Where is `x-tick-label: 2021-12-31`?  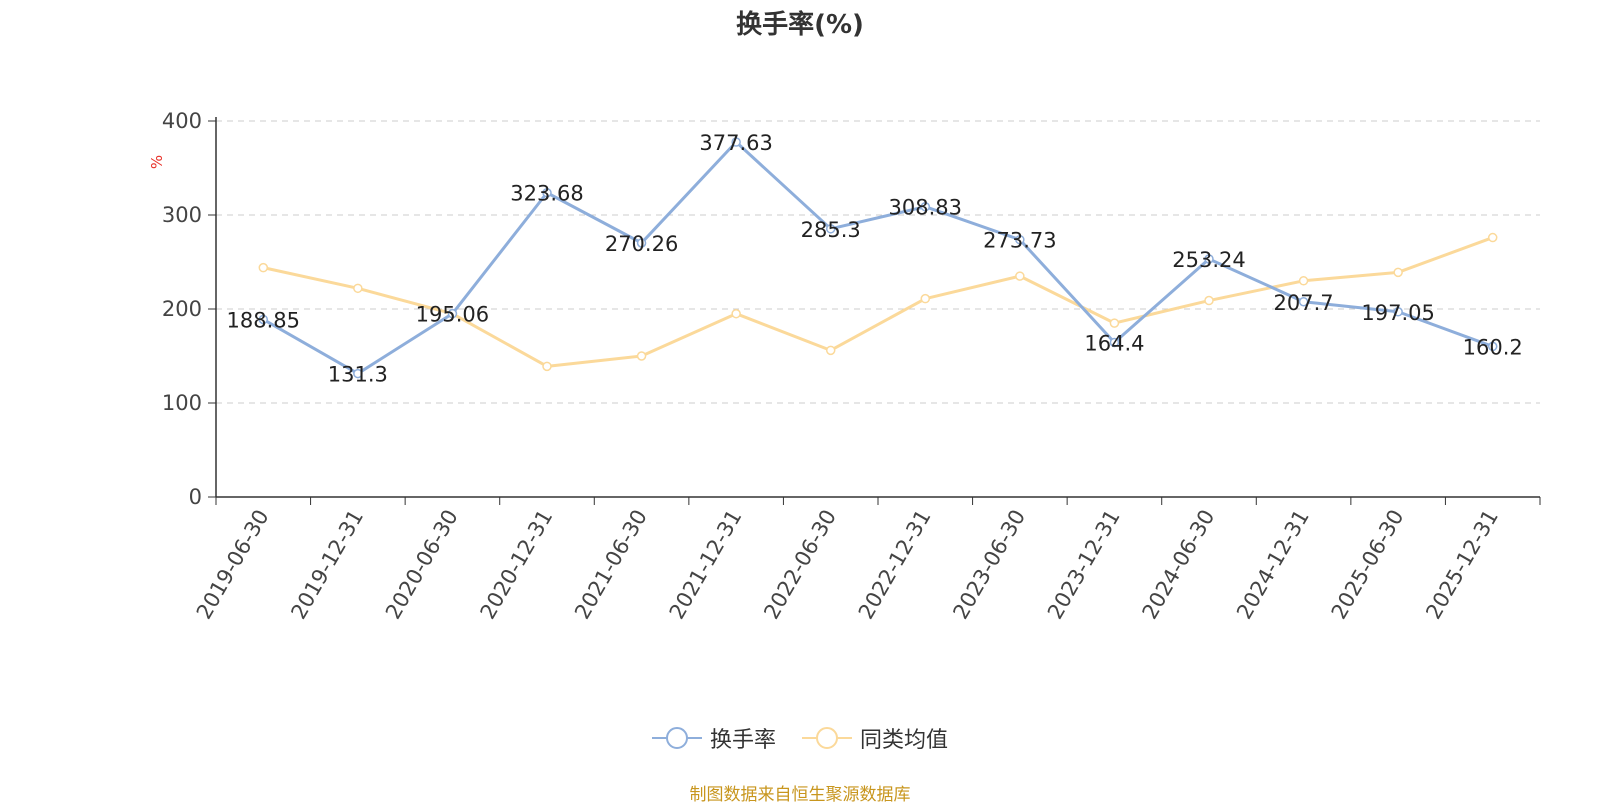
x-tick-label: 2021-12-31 is located at coordinates (706, 565).